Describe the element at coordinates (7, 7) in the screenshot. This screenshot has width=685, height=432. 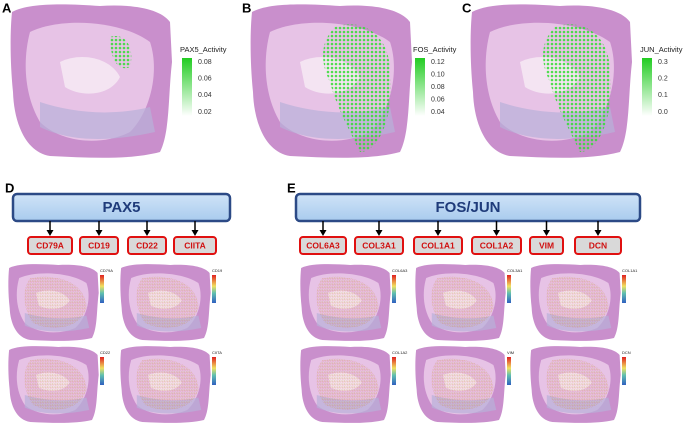
I see `panel-letter: A` at that location.